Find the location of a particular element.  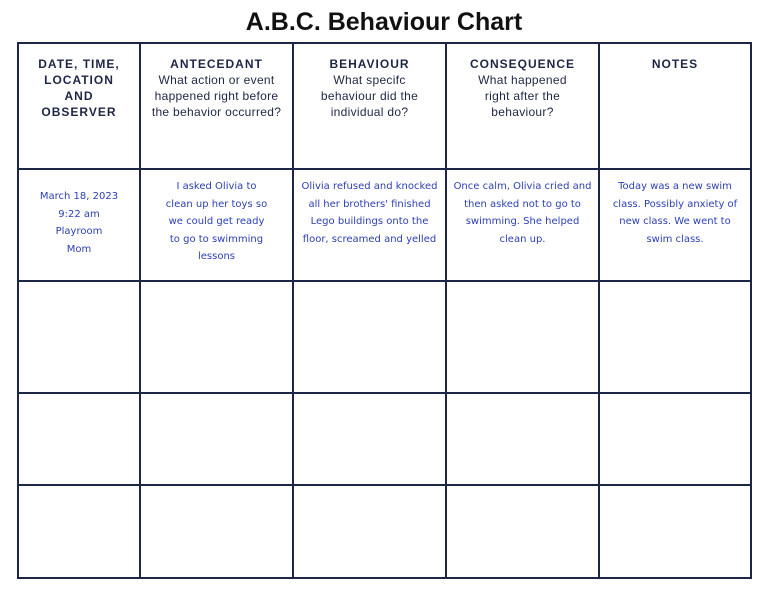

entry-text: March 18, 2023 9:22 am Playroom Mom is located at coordinates (79, 214).